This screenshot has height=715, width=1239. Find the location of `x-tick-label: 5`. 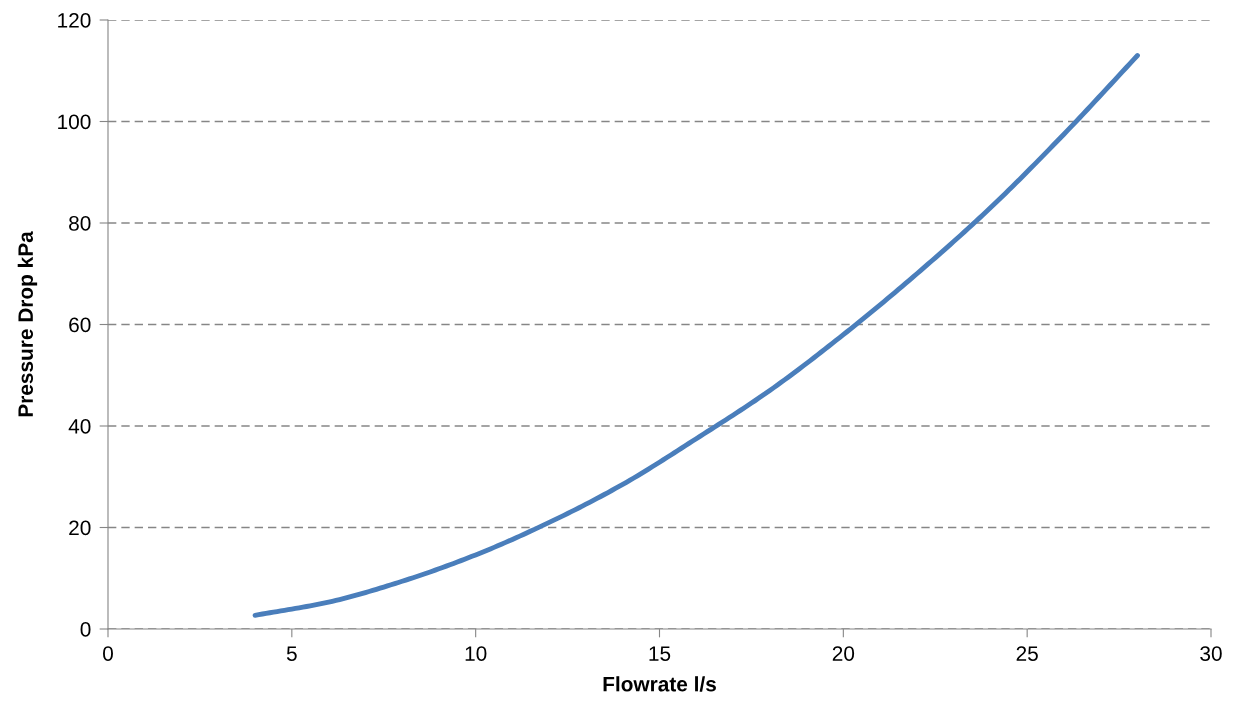

x-tick-label: 5 is located at coordinates (291, 653).